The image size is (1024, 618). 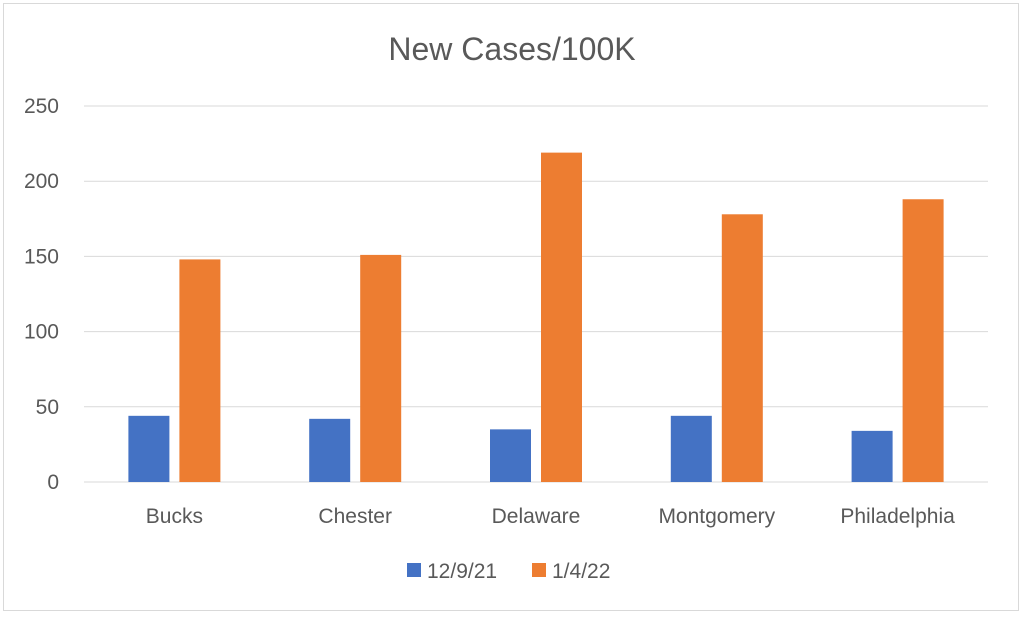 I want to click on y-tick-label: 150, so click(x=41, y=256).